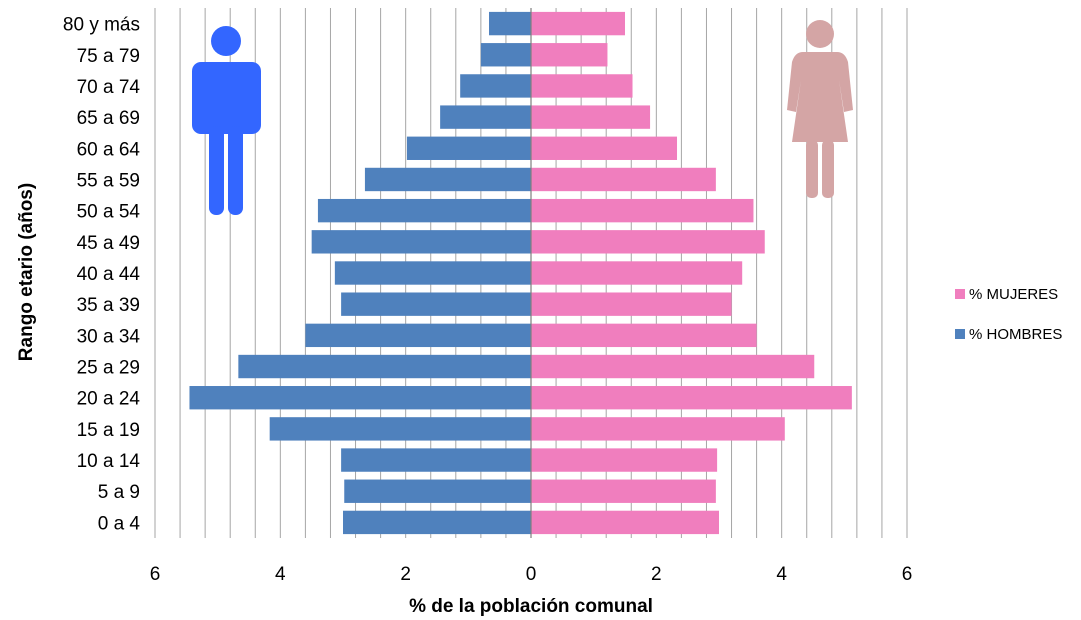  I want to click on y-tick-label: 35 a 39, so click(108, 305).